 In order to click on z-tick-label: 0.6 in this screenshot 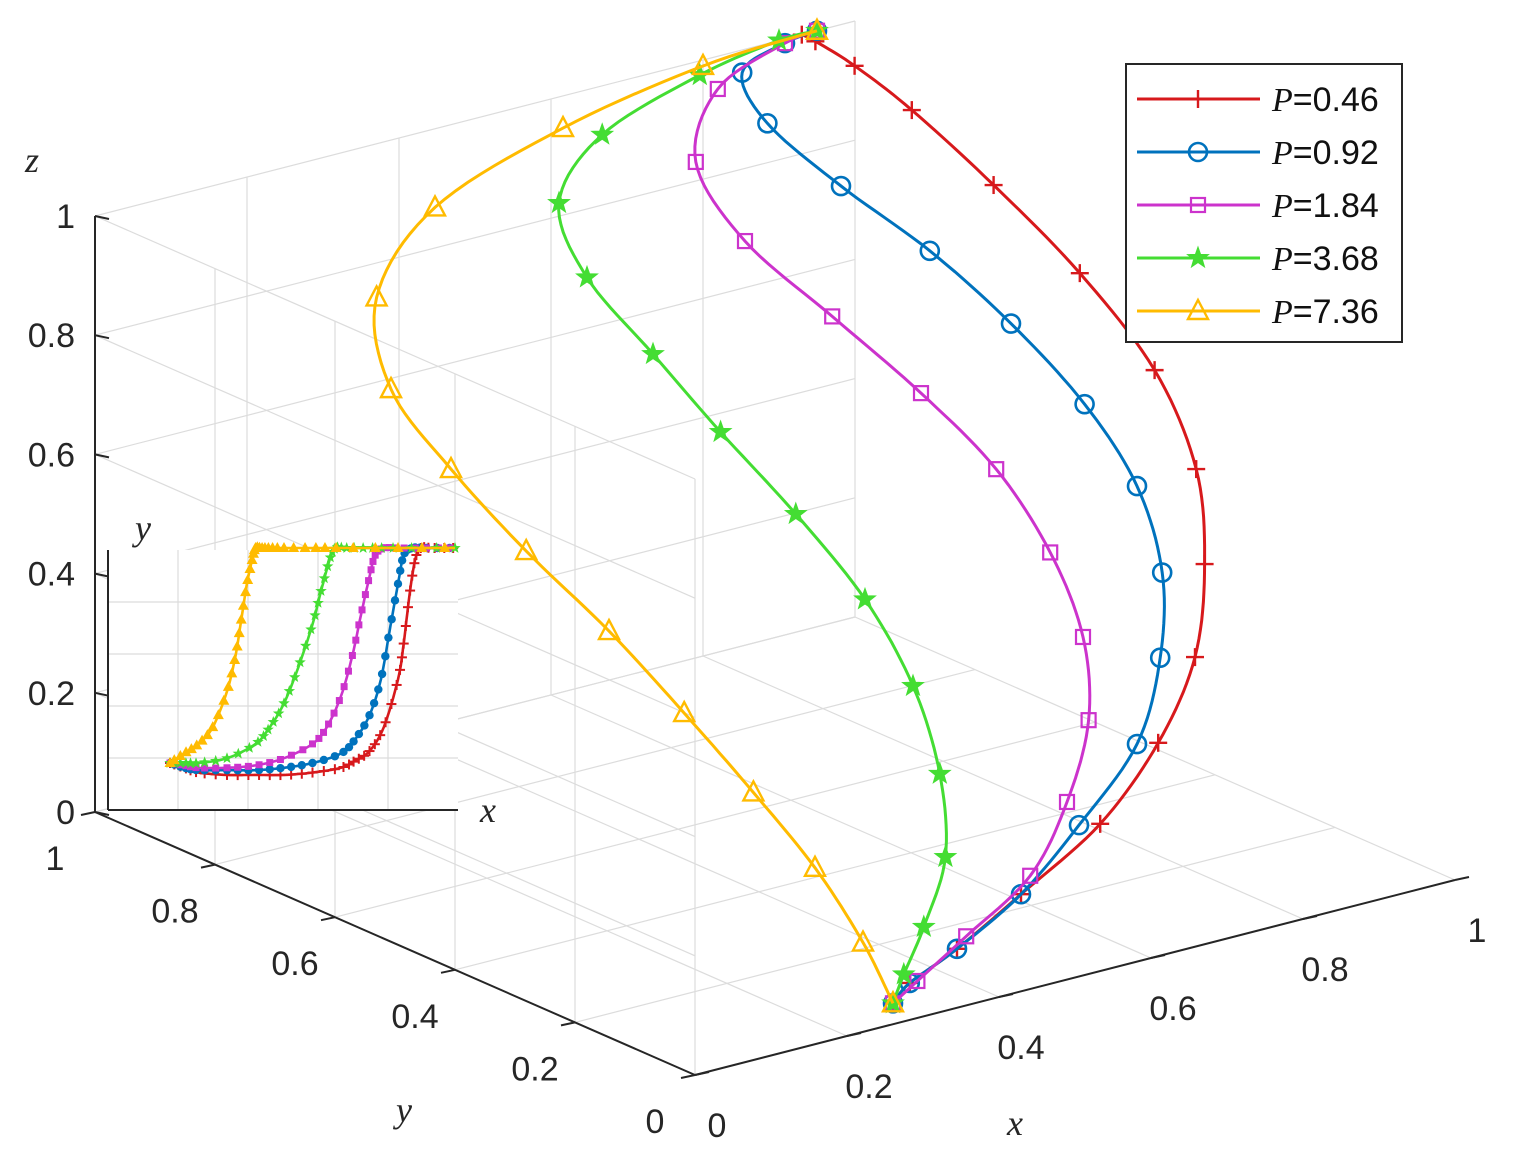, I will do `click(51, 455)`.